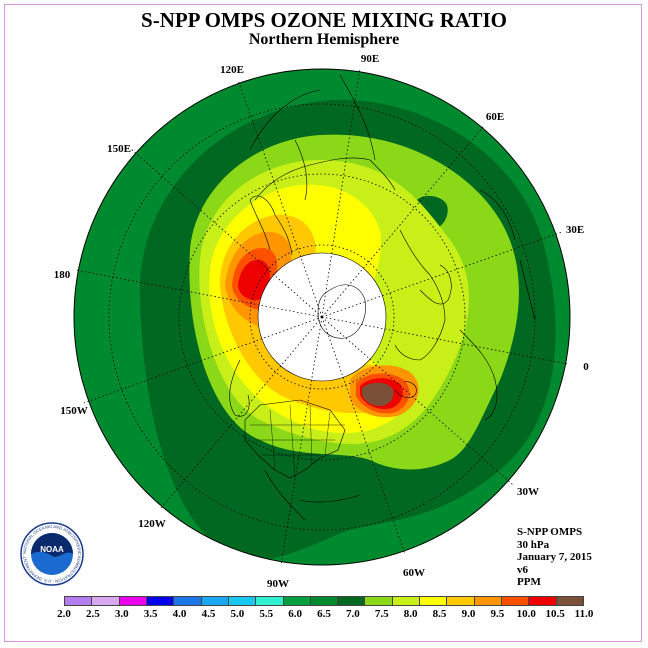  What do you see at coordinates (507, 255) in the screenshot?
I see `coast-middle-east` at bounding box center [507, 255].